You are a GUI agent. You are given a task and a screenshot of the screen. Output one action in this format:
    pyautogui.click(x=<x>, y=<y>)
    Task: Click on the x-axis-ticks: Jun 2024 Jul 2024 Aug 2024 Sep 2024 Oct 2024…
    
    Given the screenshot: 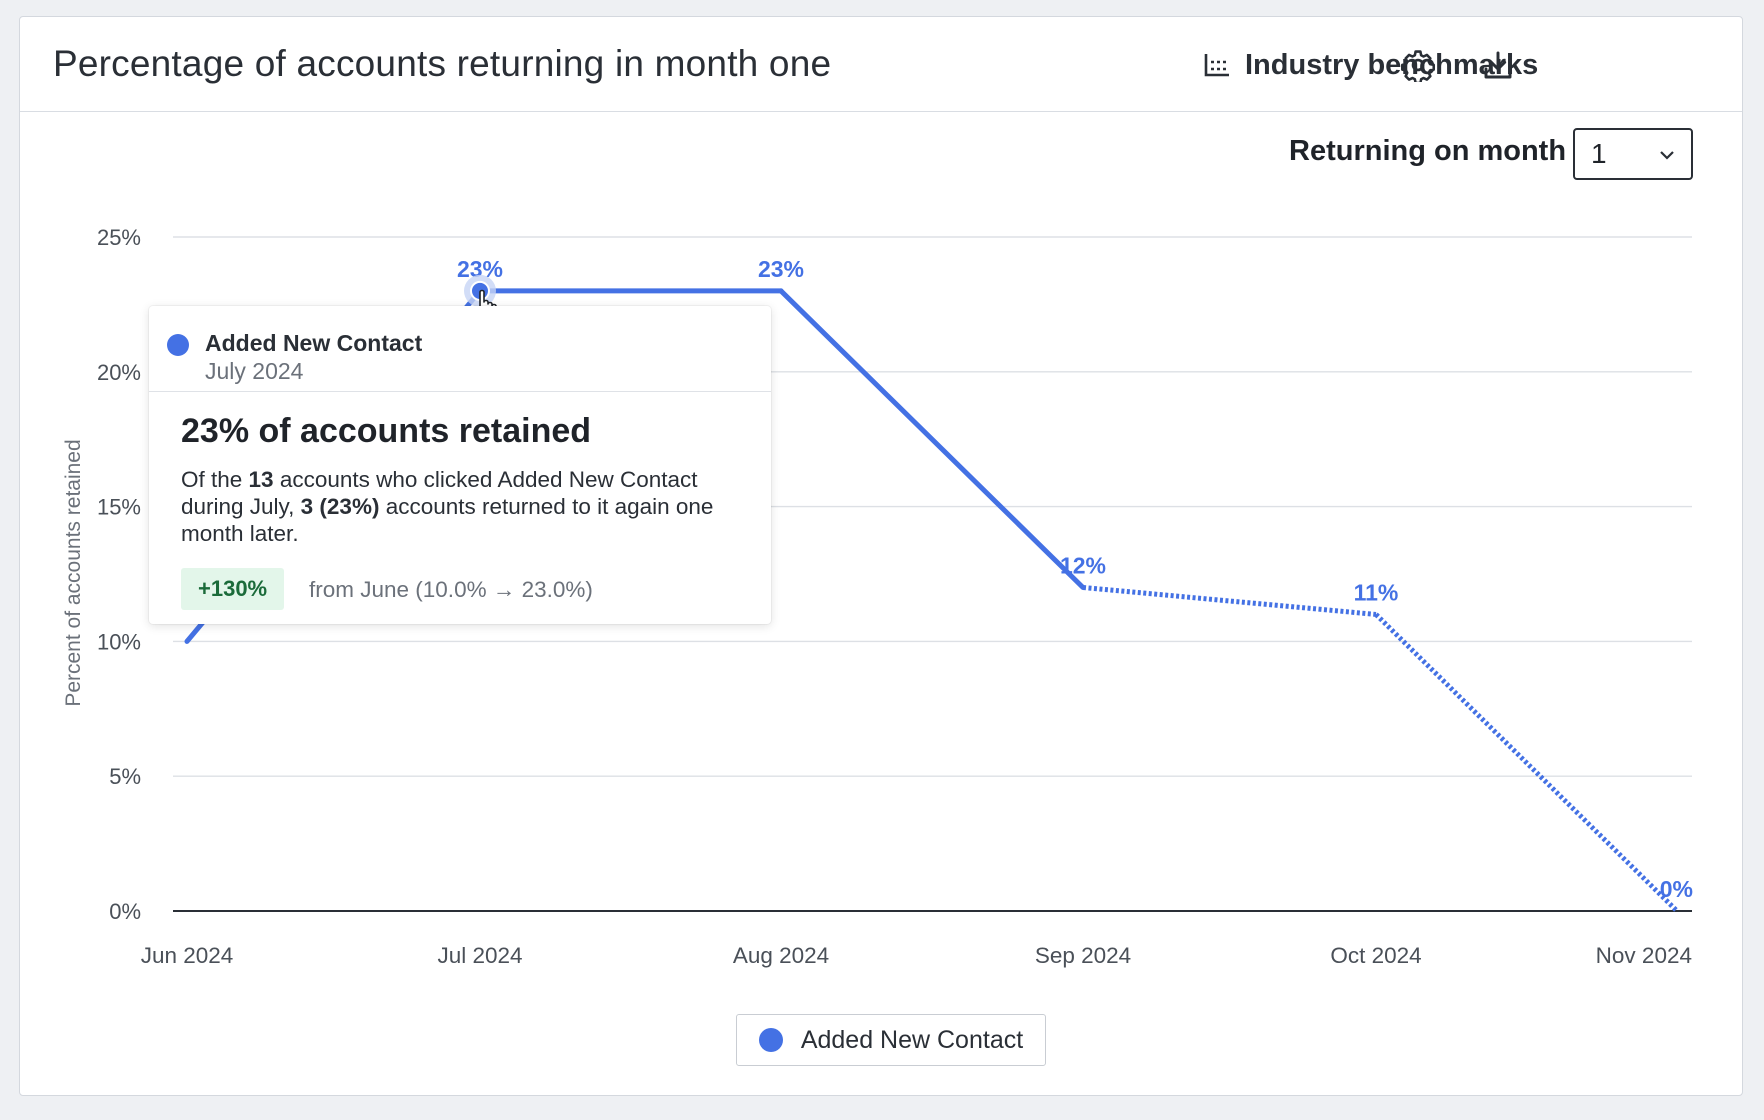 What is the action you would take?
    pyautogui.click(x=916, y=955)
    